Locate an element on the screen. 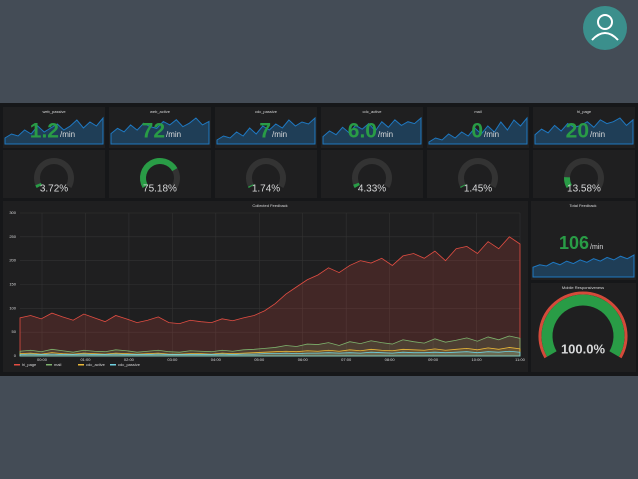  legend-label: mail is located at coordinates (57, 364).